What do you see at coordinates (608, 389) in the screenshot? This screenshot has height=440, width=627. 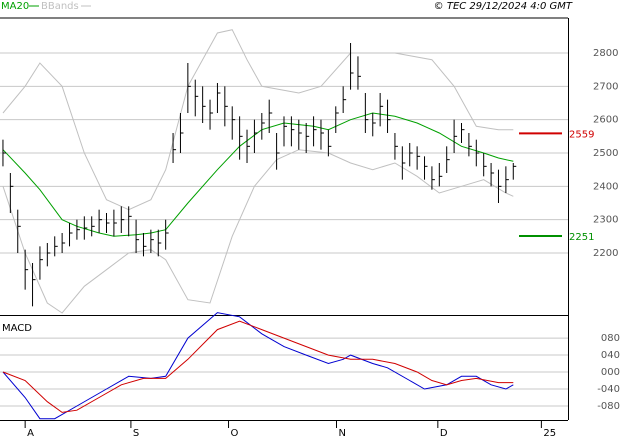 I see `y-tick-label: -040` at bounding box center [608, 389].